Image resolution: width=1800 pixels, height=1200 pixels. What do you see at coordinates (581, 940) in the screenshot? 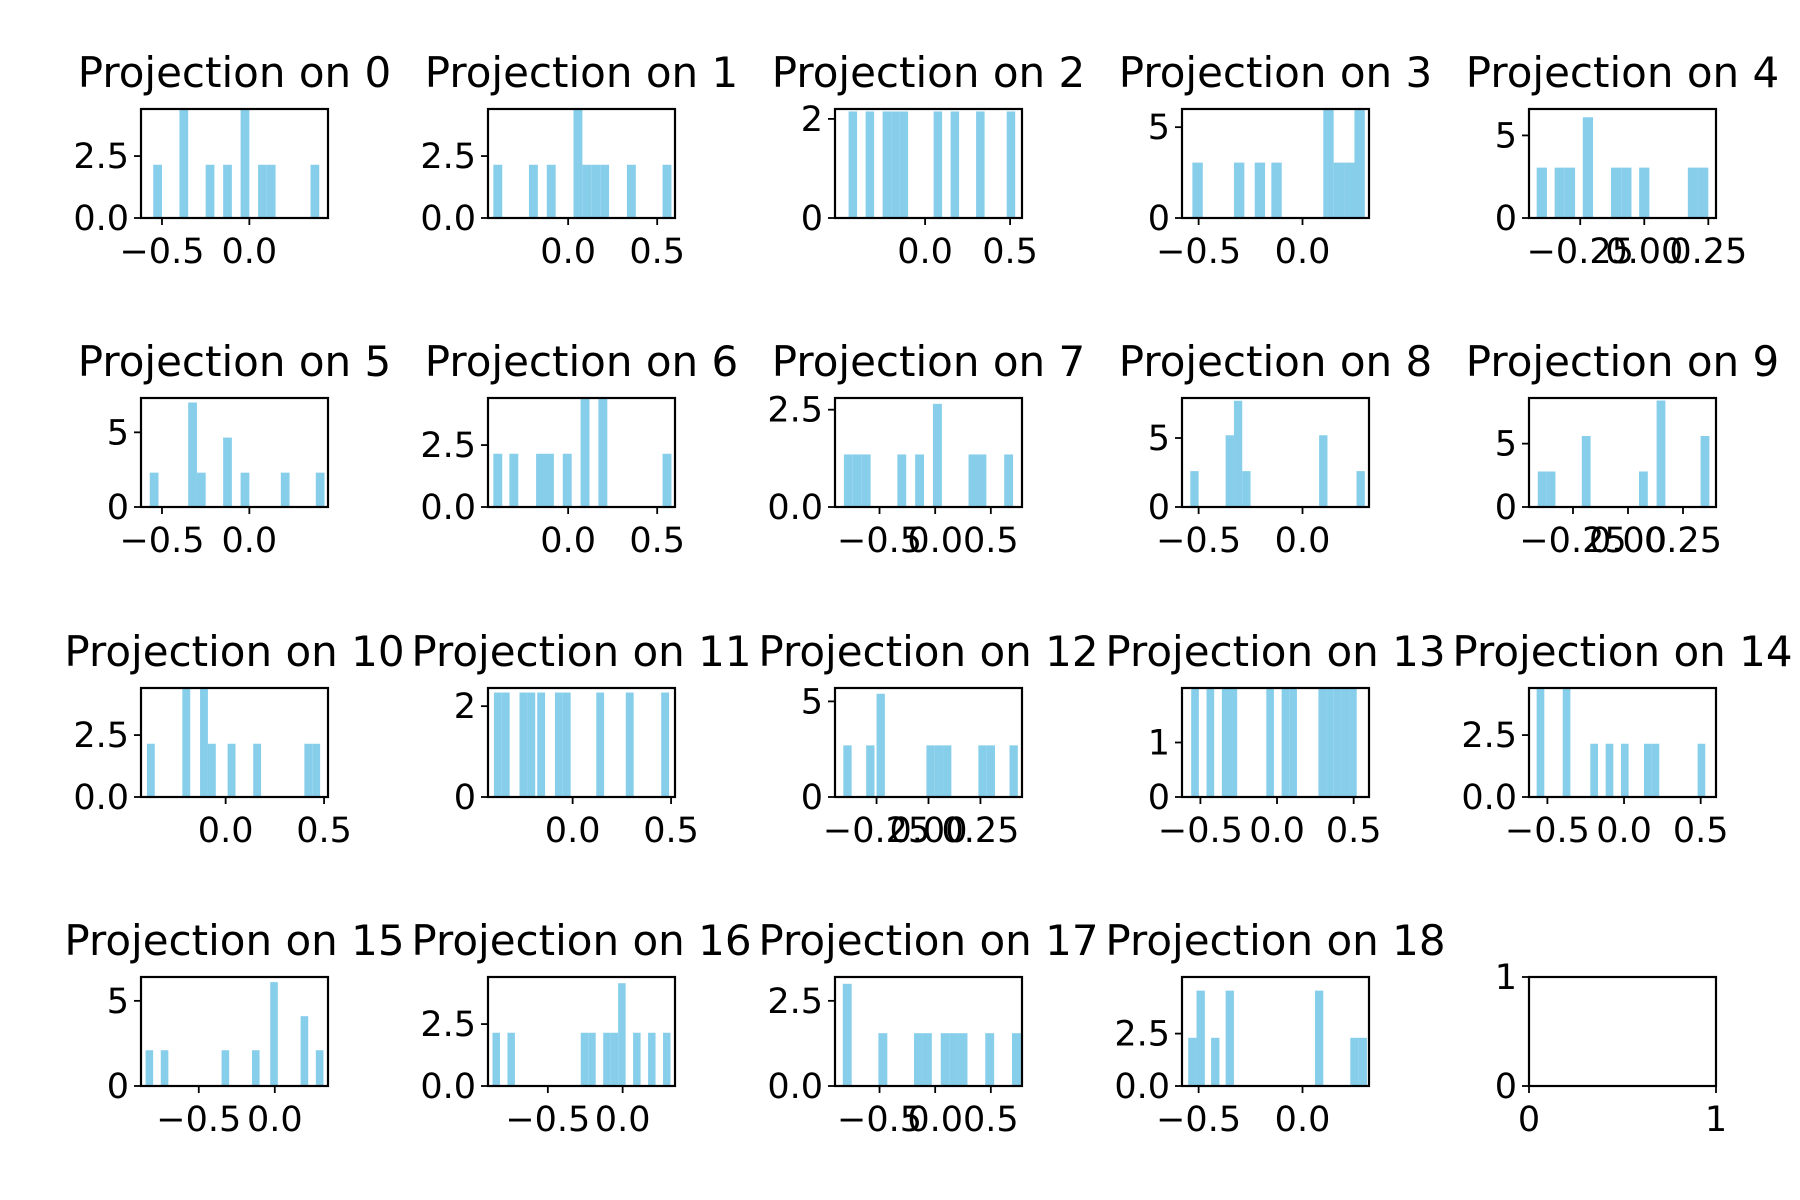
I see `subplot-title: Projection on 16` at bounding box center [581, 940].